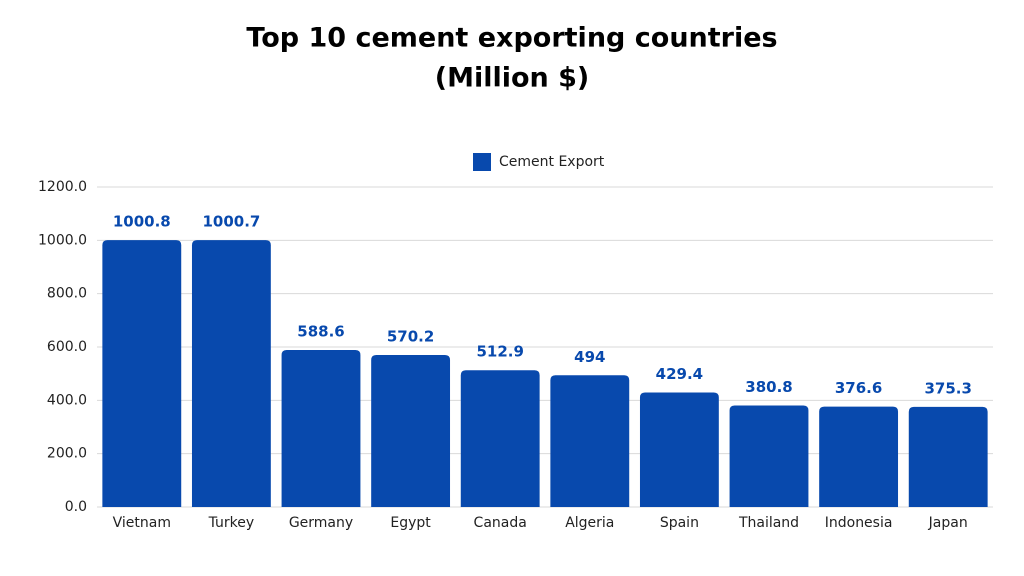 The width and height of the screenshot is (1024, 576). I want to click on x-tick-label: Canada, so click(500, 523).